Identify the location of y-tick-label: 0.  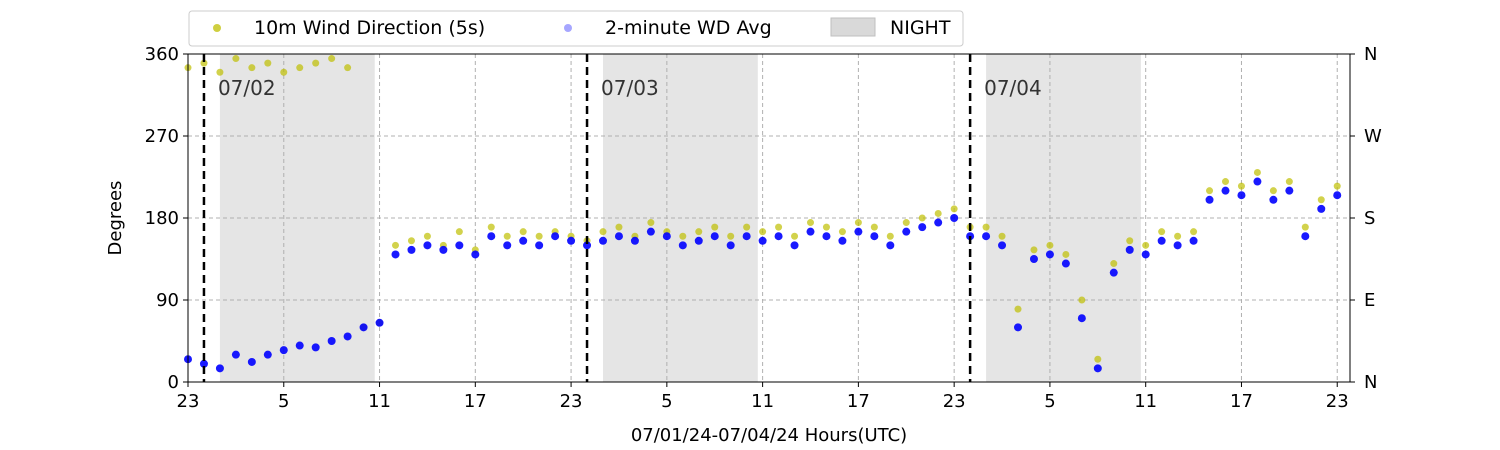
(173, 382).